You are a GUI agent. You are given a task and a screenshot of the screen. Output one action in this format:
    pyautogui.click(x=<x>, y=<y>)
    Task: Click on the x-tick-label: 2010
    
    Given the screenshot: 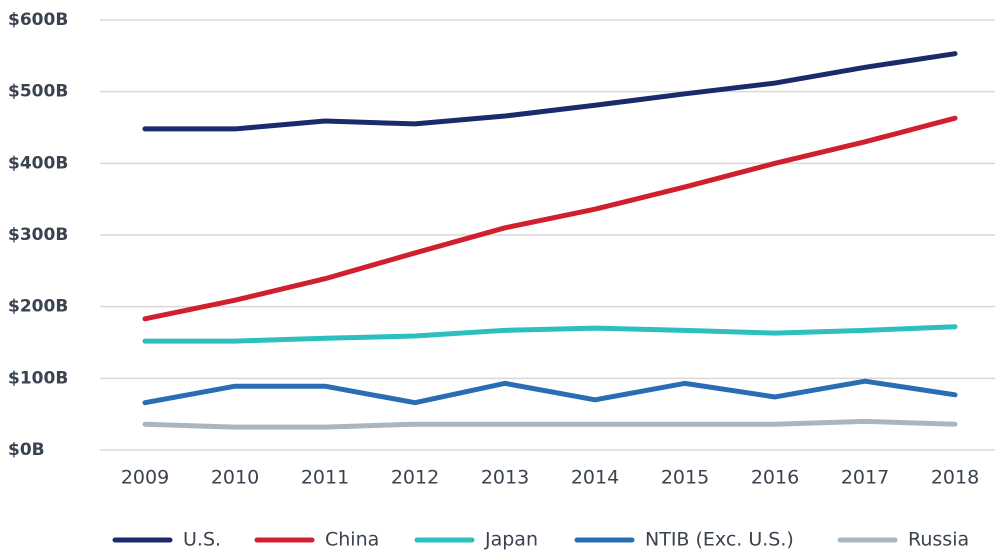 What is the action you would take?
    pyautogui.click(x=235, y=478)
    